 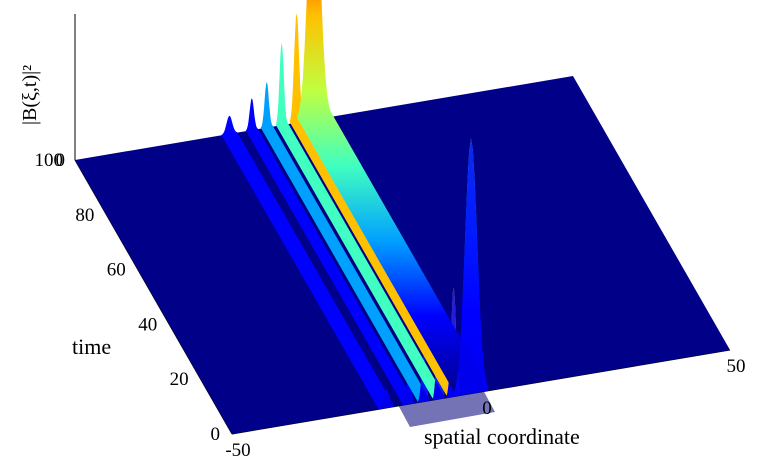 I want to click on y-axis-label: time, so click(x=91, y=346).